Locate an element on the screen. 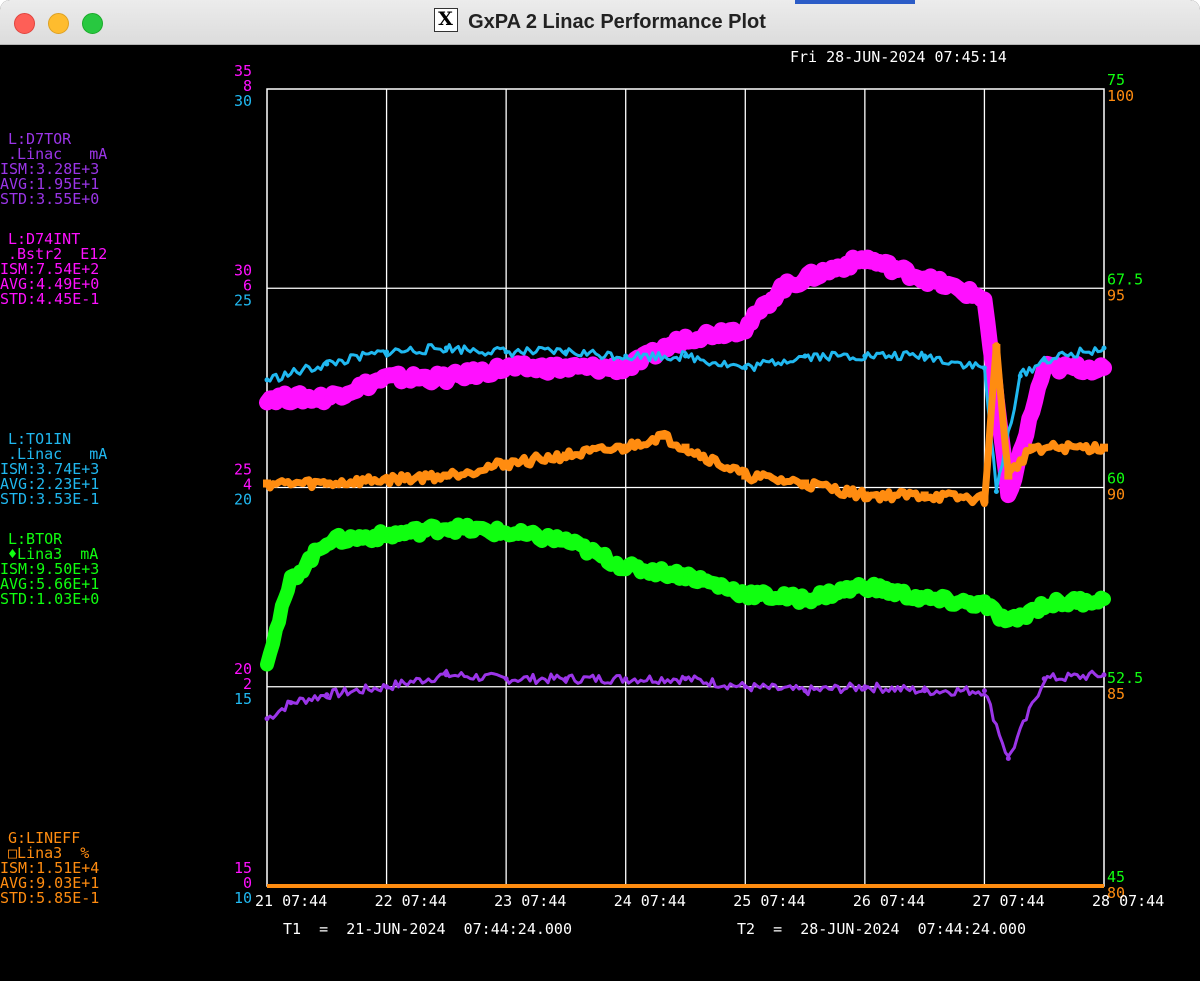 Image resolution: width=1200 pixels, height=981 pixels. legend-line: AVG:1.95E+1 is located at coordinates (50, 184).